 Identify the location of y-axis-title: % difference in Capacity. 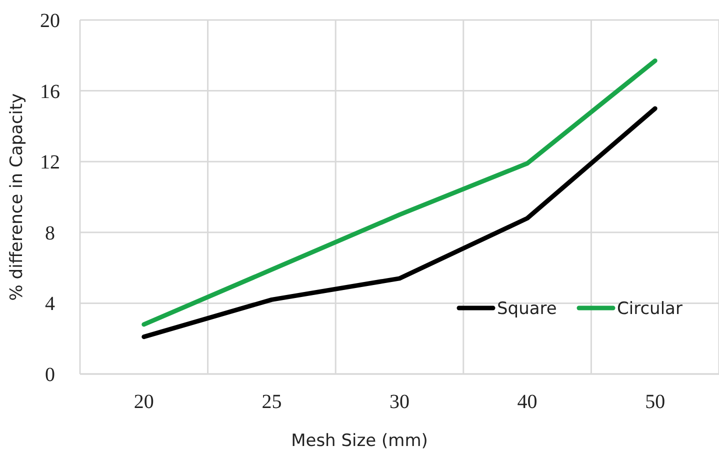
(17, 197).